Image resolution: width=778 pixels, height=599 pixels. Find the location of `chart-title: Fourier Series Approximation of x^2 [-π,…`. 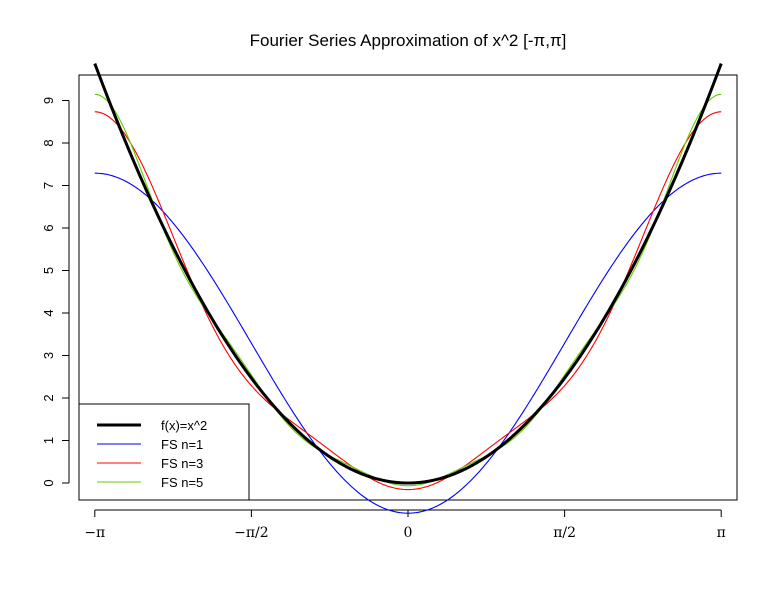

chart-title: Fourier Series Approximation of x^2 [-π,… is located at coordinates (408, 40).